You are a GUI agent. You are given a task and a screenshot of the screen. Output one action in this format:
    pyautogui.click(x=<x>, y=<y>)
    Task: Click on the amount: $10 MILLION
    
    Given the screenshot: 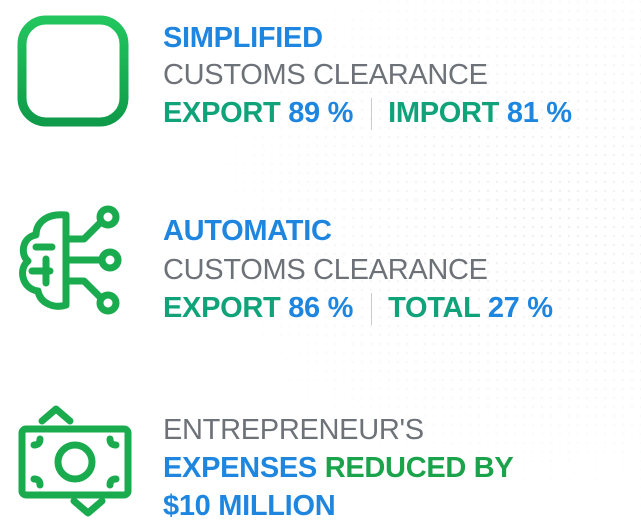 What is the action you would take?
    pyautogui.click(x=249, y=506)
    